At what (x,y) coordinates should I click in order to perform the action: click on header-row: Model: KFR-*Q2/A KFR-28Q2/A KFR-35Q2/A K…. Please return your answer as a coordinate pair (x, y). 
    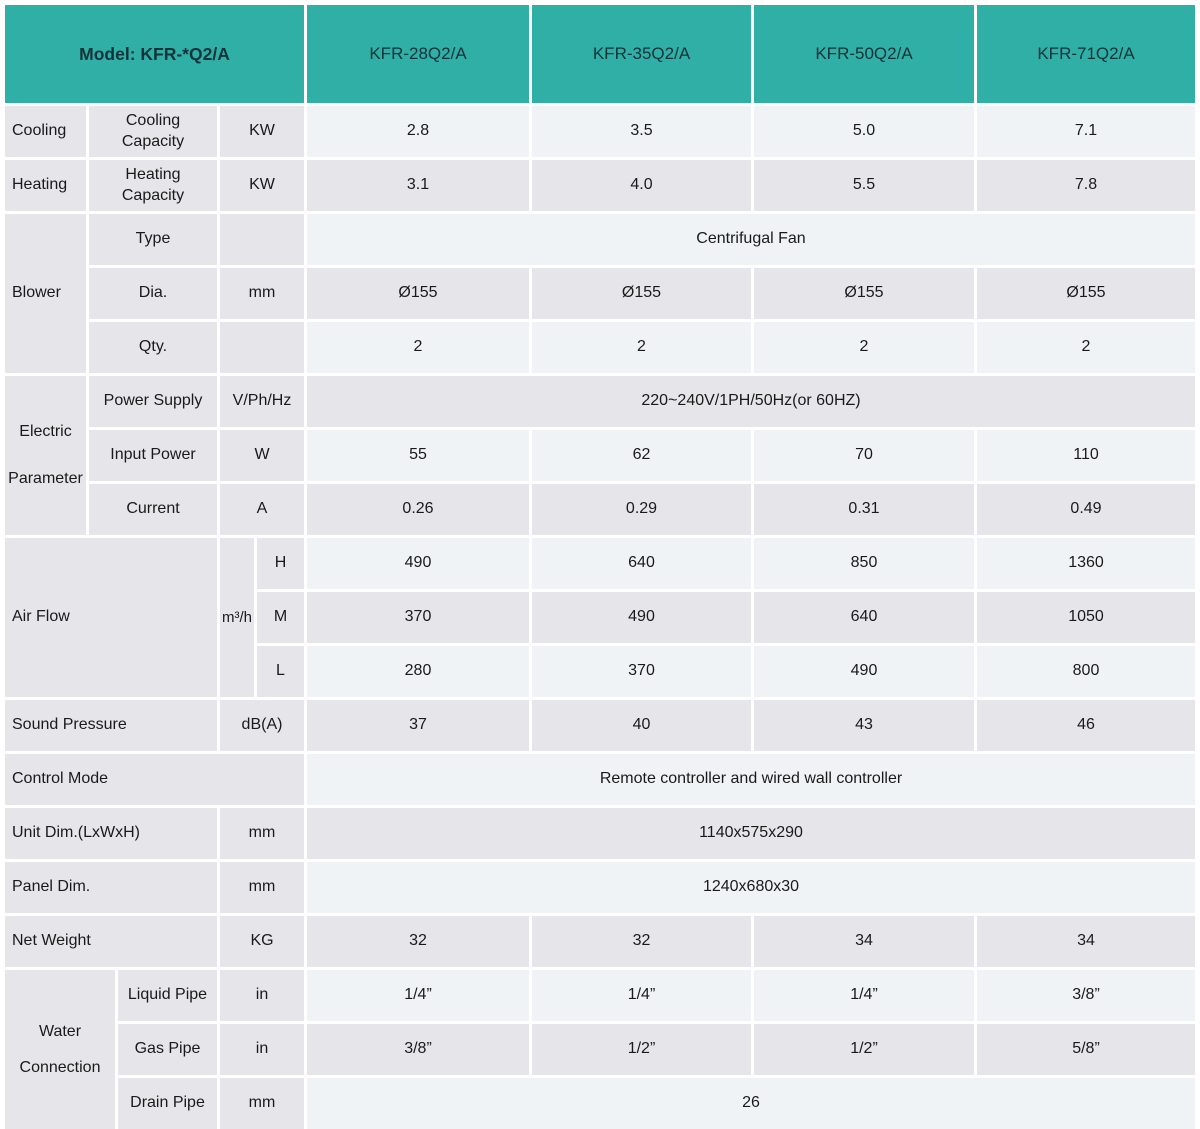
    Looking at the image, I should click on (600, 54).